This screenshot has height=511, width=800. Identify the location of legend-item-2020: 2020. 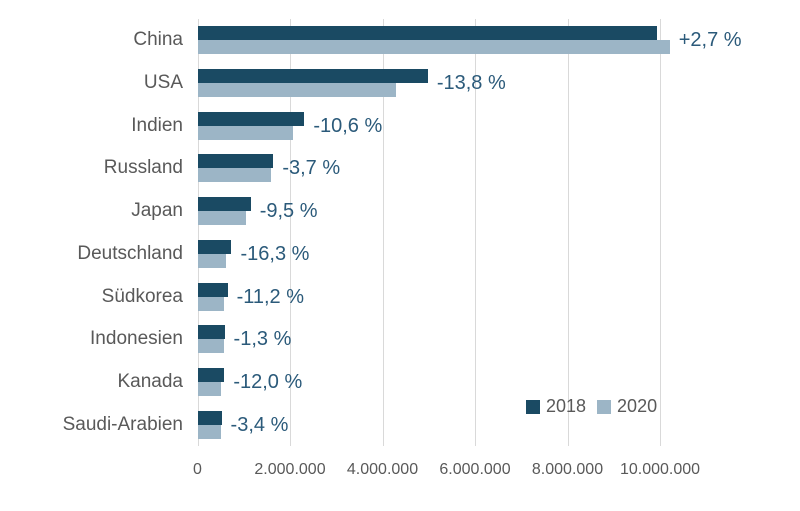
(627, 406).